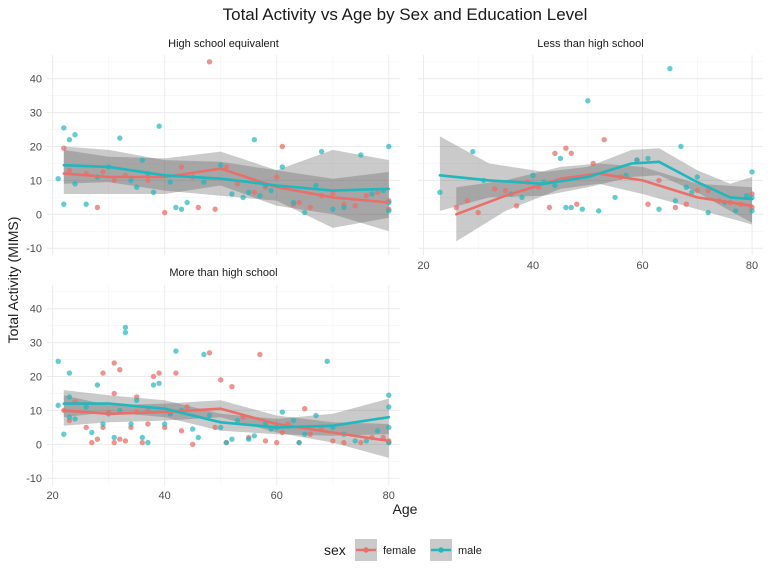  What do you see at coordinates (36, 310) in the screenshot?
I see `y-tick-label: 40` at bounding box center [36, 310].